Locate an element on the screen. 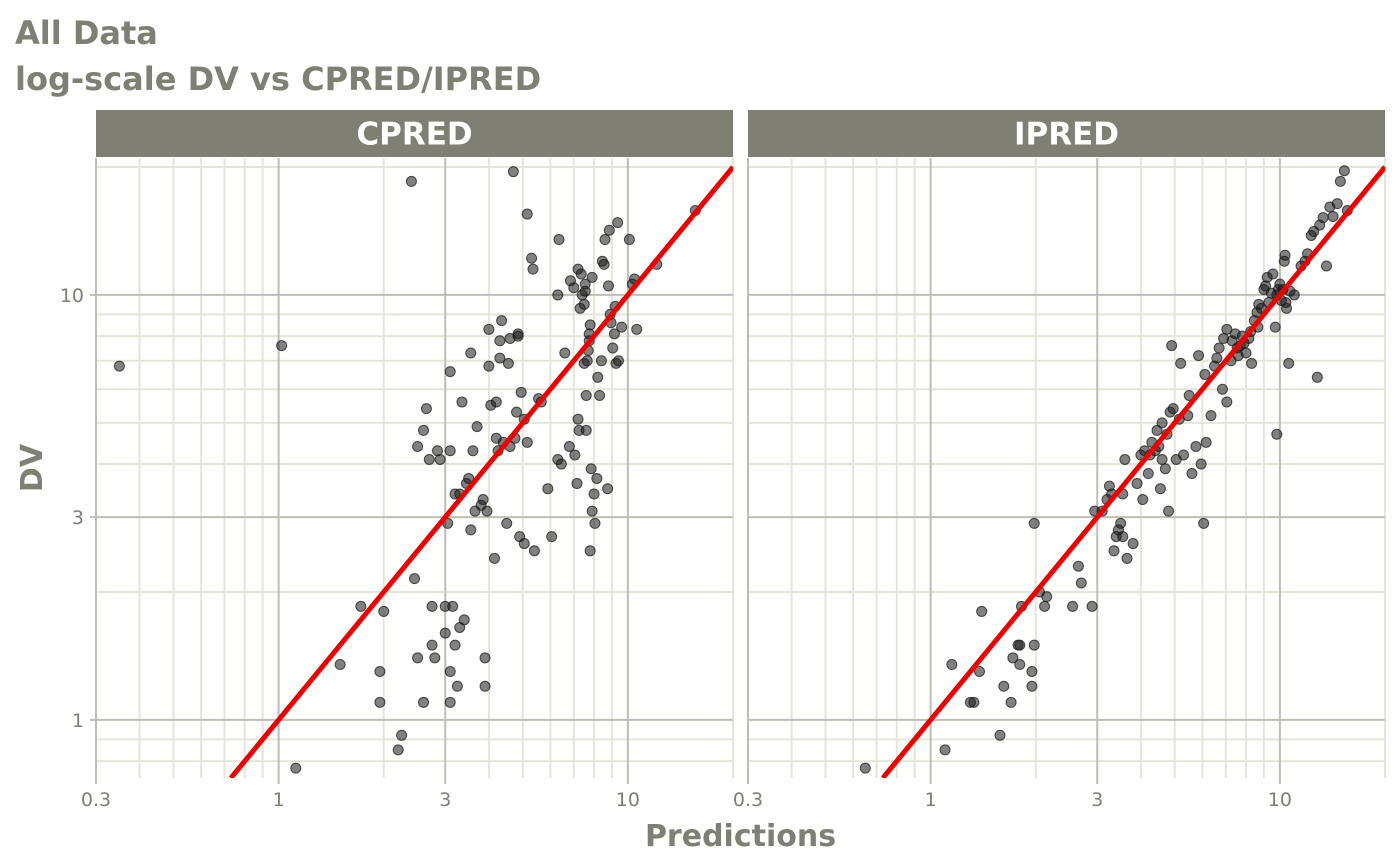 The width and height of the screenshot is (1400, 865). y-axis: 1 3 10 is located at coordinates (78, 508).